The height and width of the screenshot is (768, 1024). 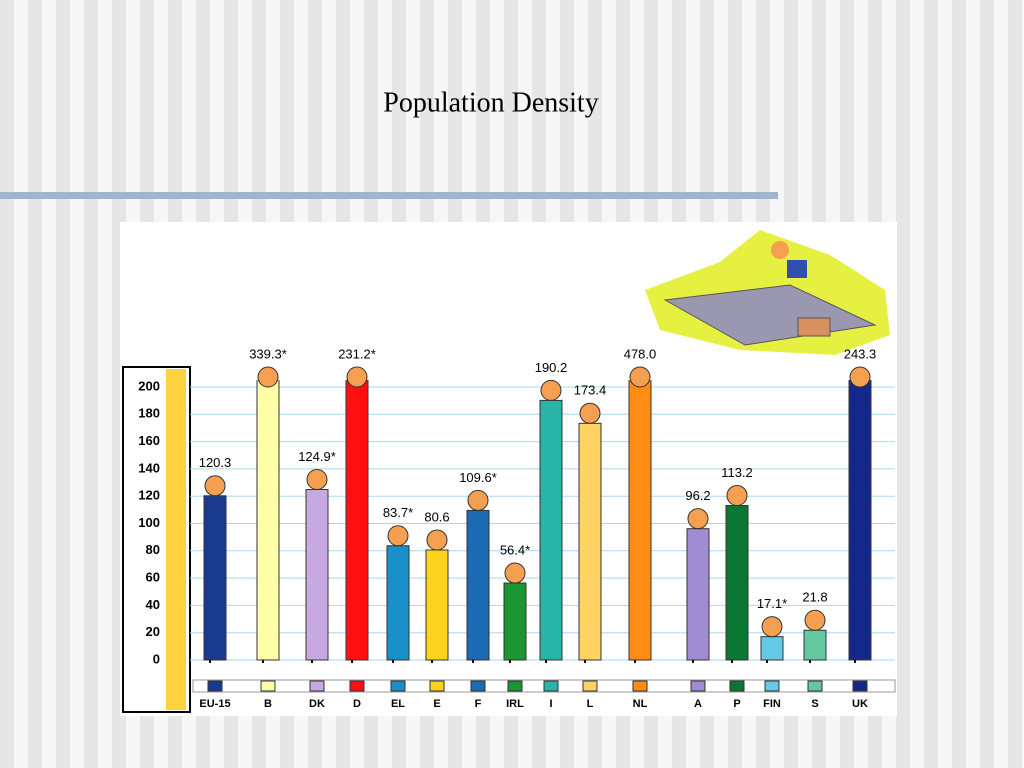 What do you see at coordinates (389, 195) in the screenshot?
I see `divider` at bounding box center [389, 195].